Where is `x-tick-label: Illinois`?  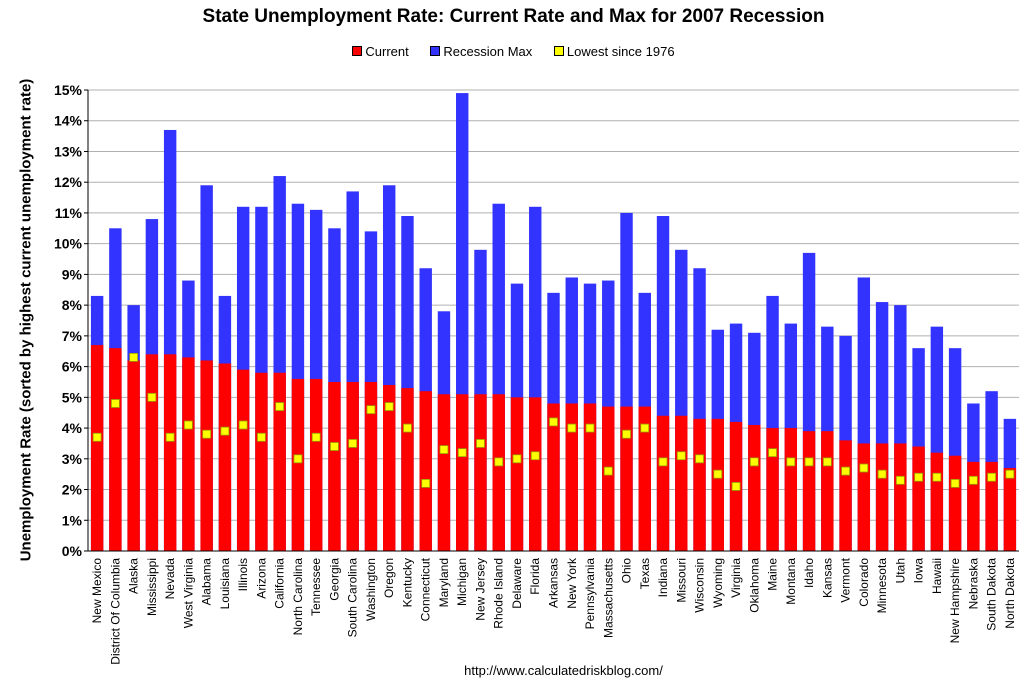
x-tick-label: Illinois is located at coordinates (243, 574).